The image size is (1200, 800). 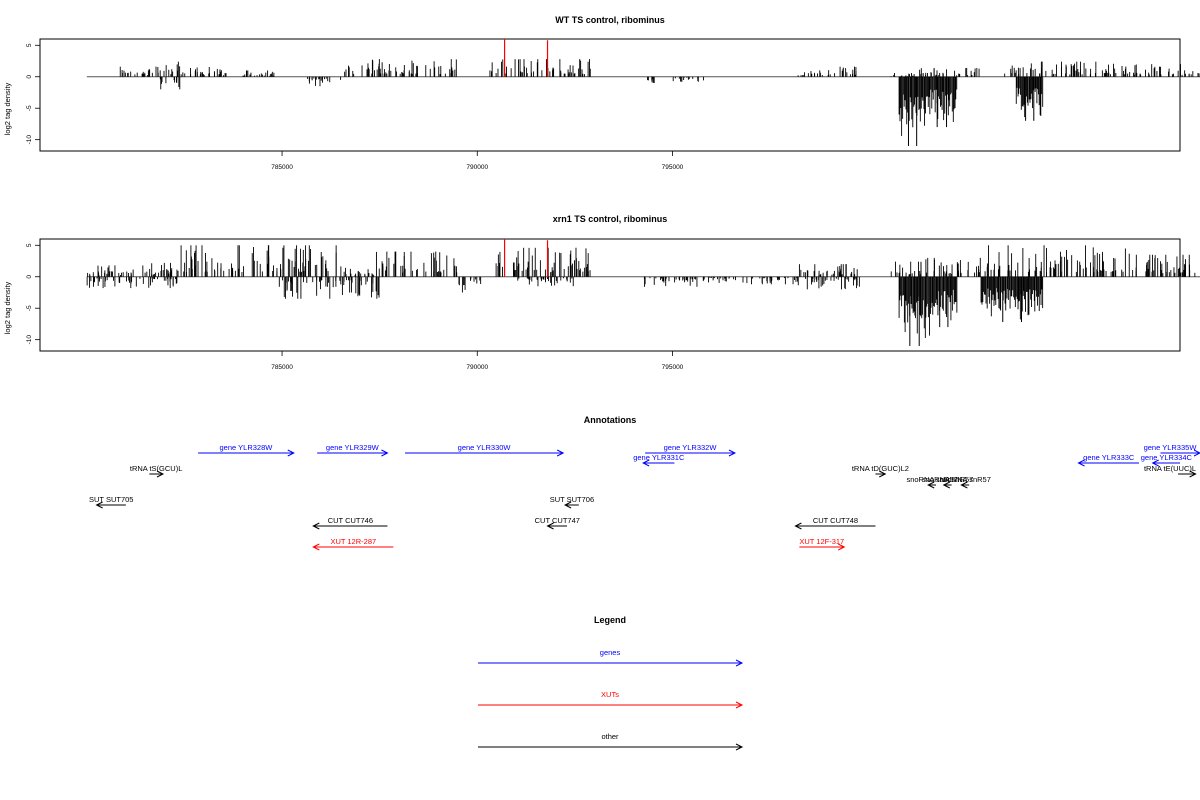 I want to click on feature-label: gene YLR332W, so click(x=691, y=447).